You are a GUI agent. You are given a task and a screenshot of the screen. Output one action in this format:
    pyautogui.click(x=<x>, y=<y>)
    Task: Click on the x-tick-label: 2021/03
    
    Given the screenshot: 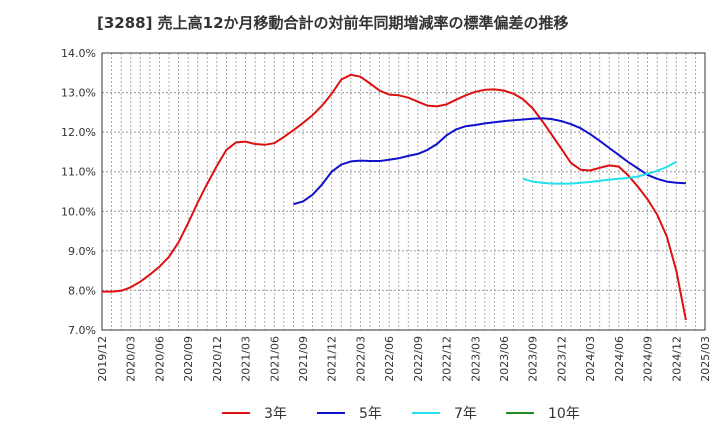 What is the action you would take?
    pyautogui.click(x=246, y=359)
    